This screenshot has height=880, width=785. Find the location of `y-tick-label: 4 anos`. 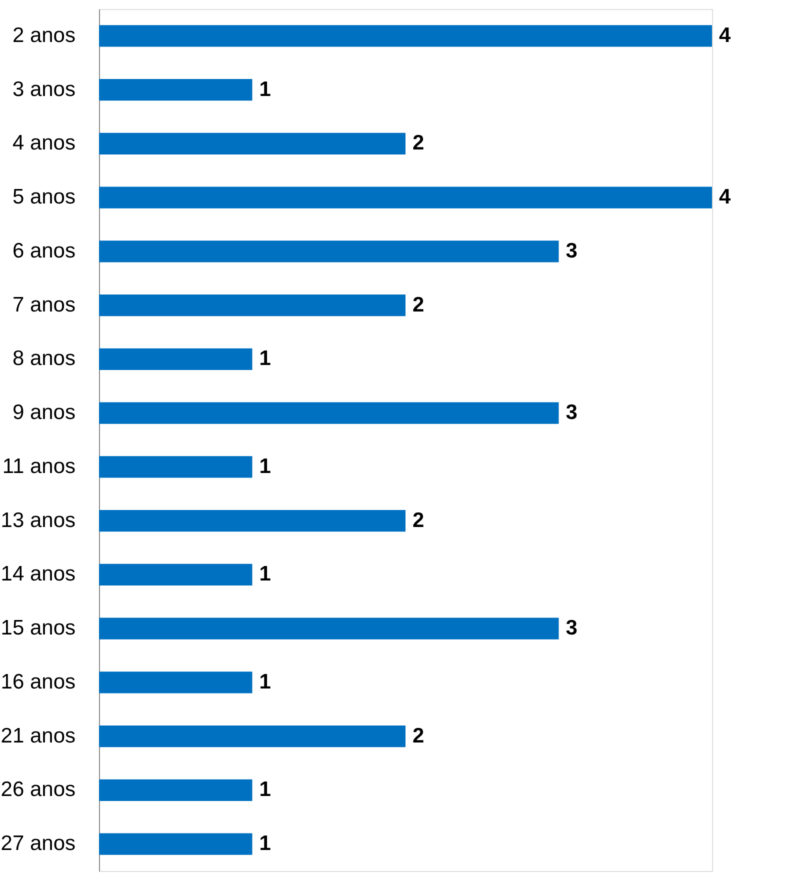

y-tick-label: 4 anos is located at coordinates (44, 143).